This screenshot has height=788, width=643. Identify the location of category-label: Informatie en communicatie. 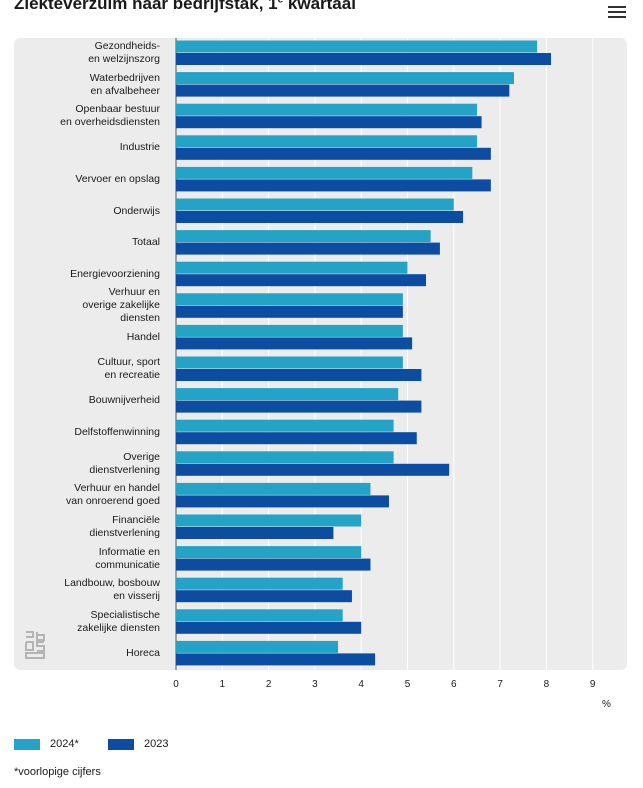
(127, 558).